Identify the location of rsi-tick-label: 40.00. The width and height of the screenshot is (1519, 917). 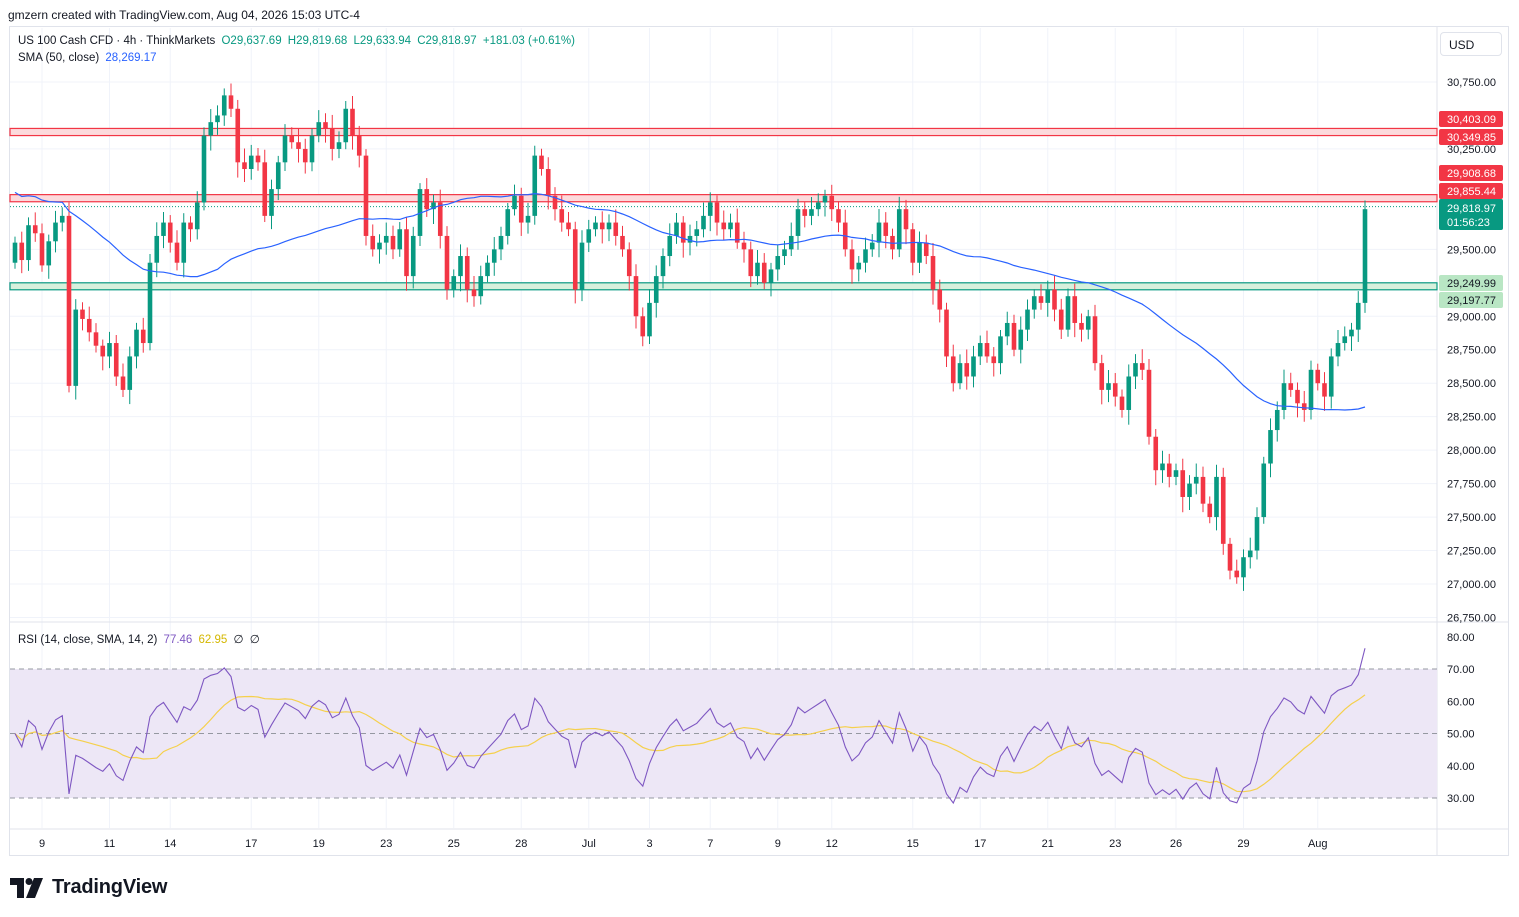
(1461, 767).